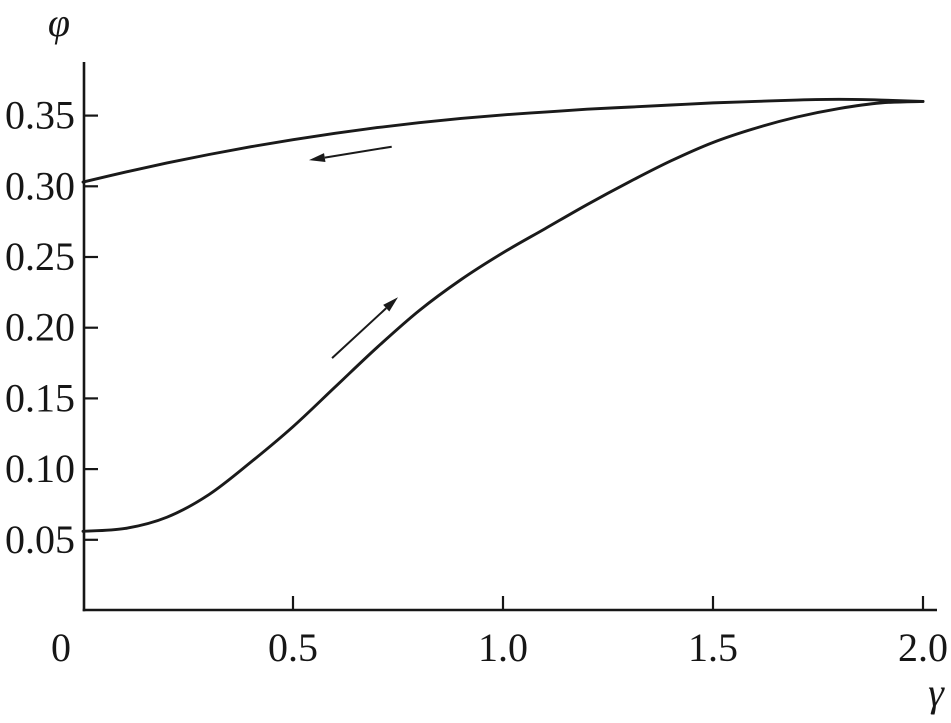 The image size is (951, 723). I want to click on lower-branch-arrow, so click(364, 328).